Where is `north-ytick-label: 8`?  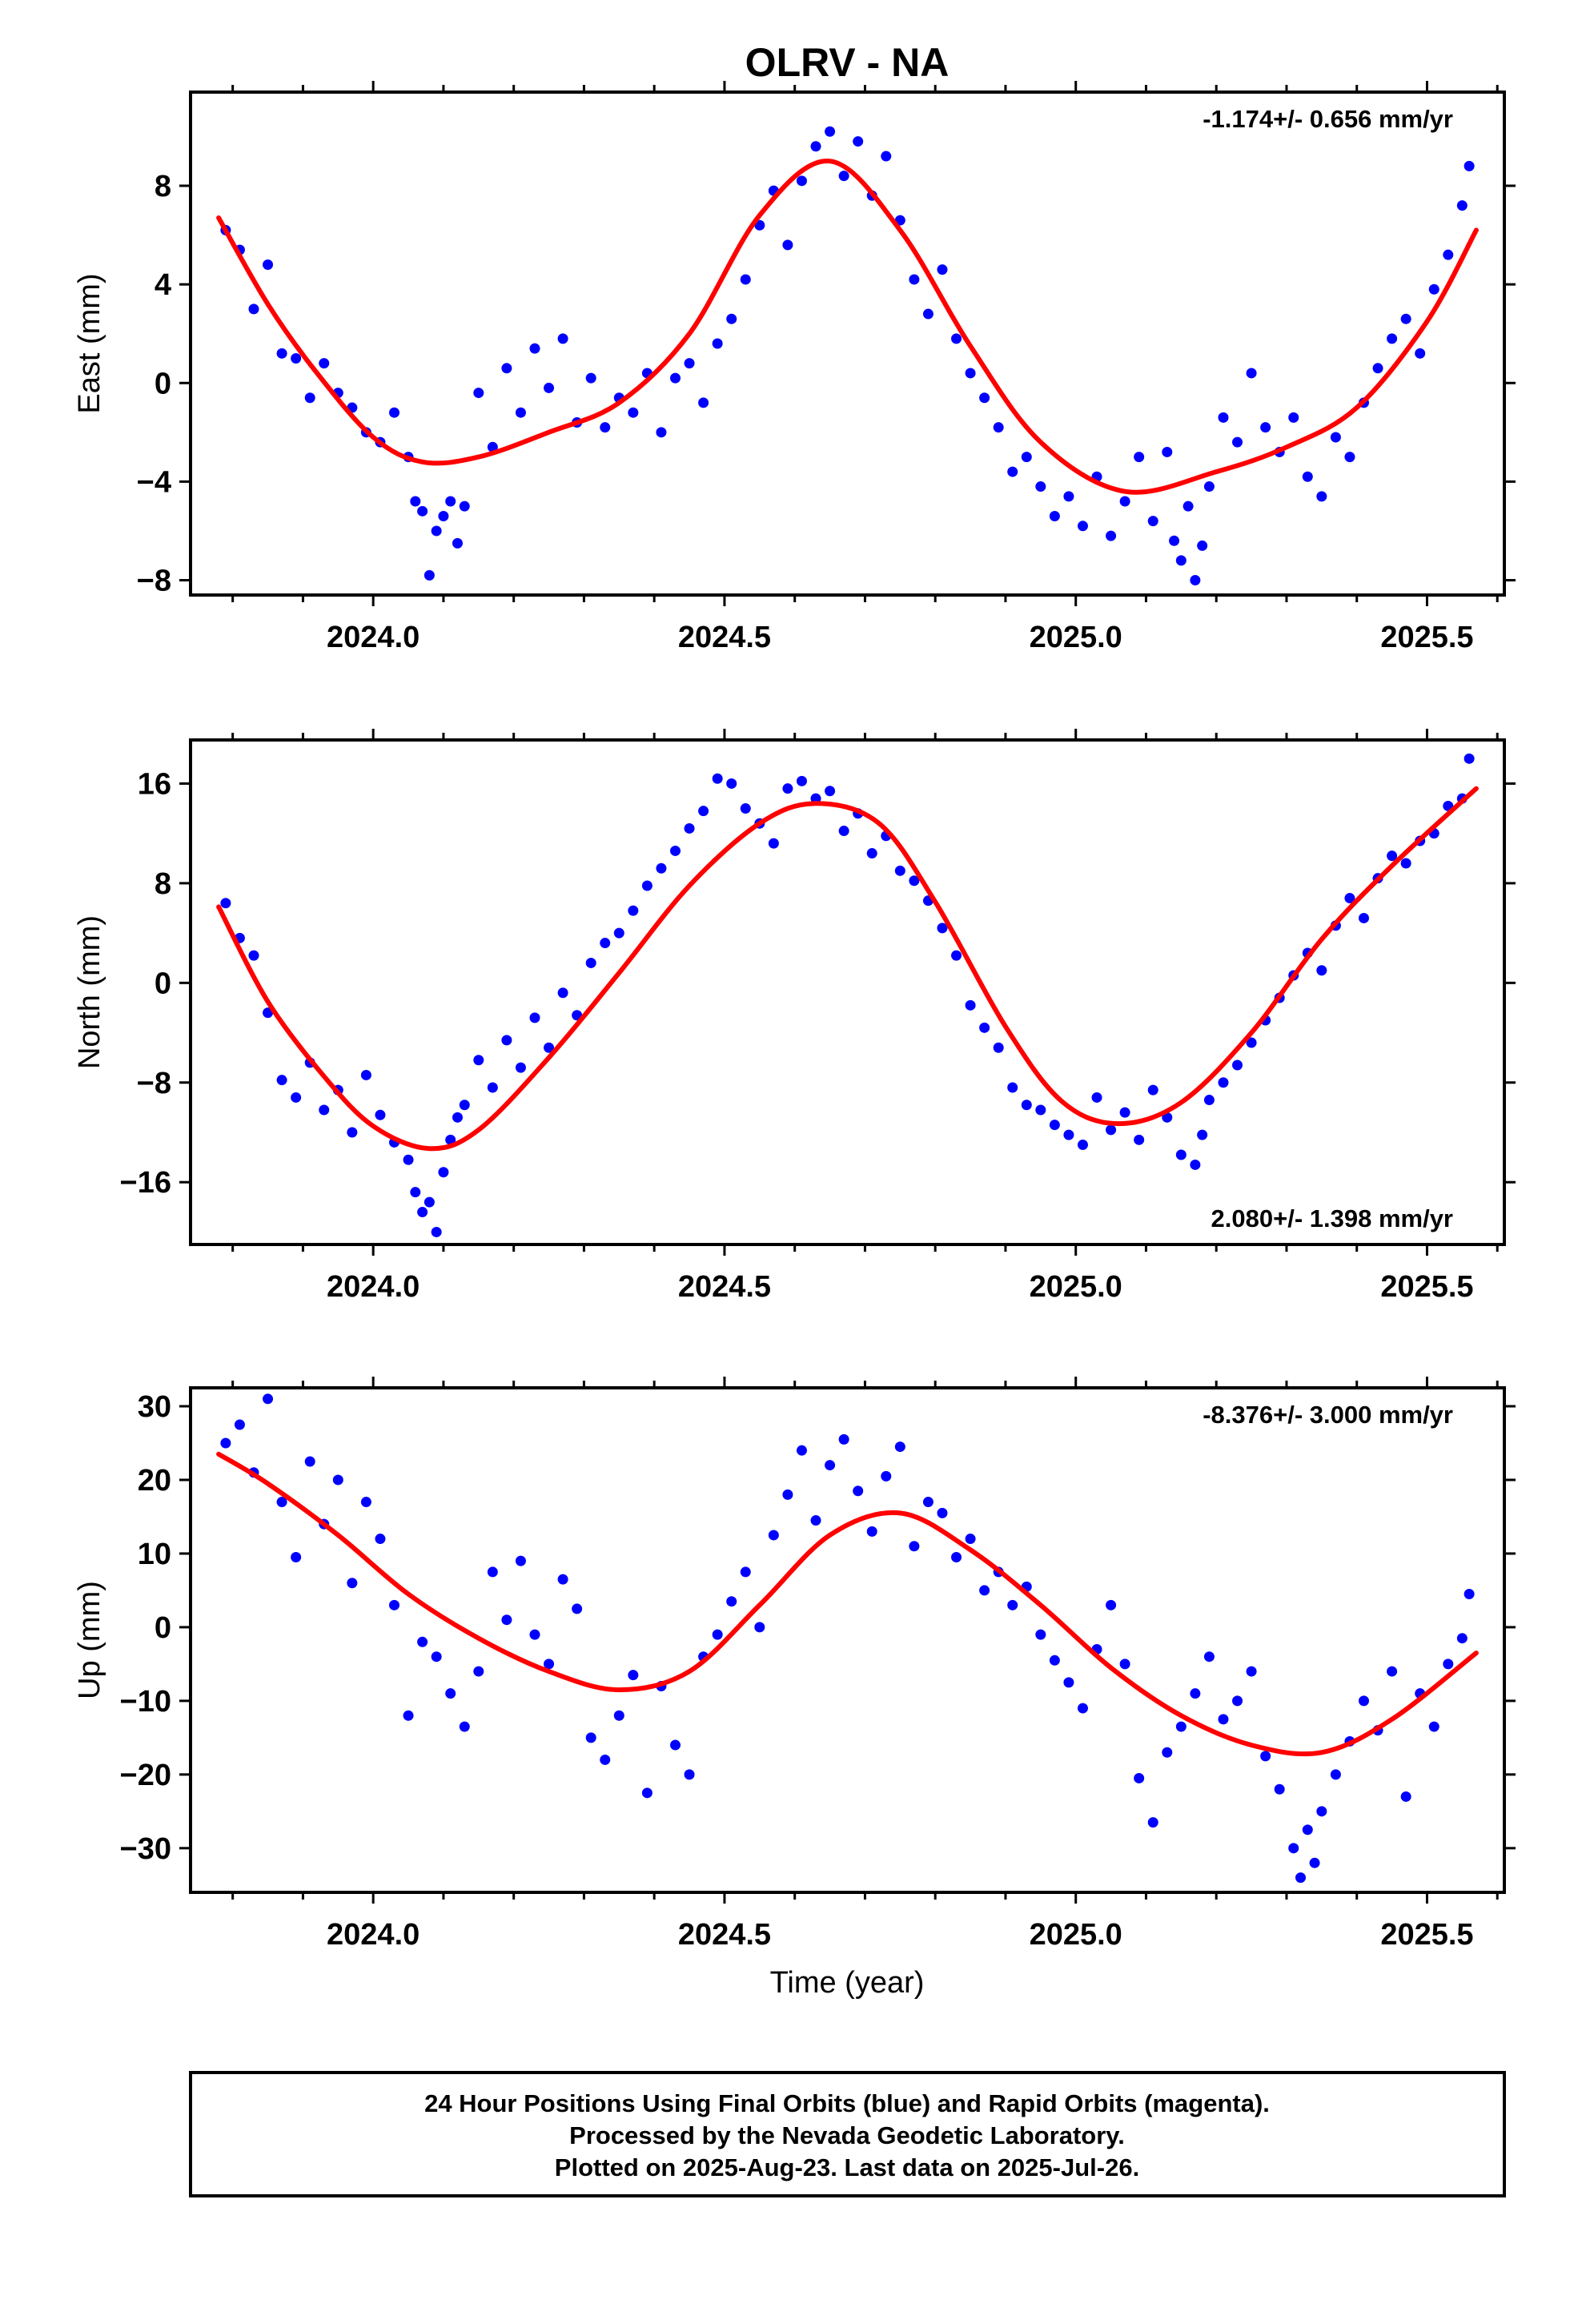 north-ytick-label: 8 is located at coordinates (163, 884).